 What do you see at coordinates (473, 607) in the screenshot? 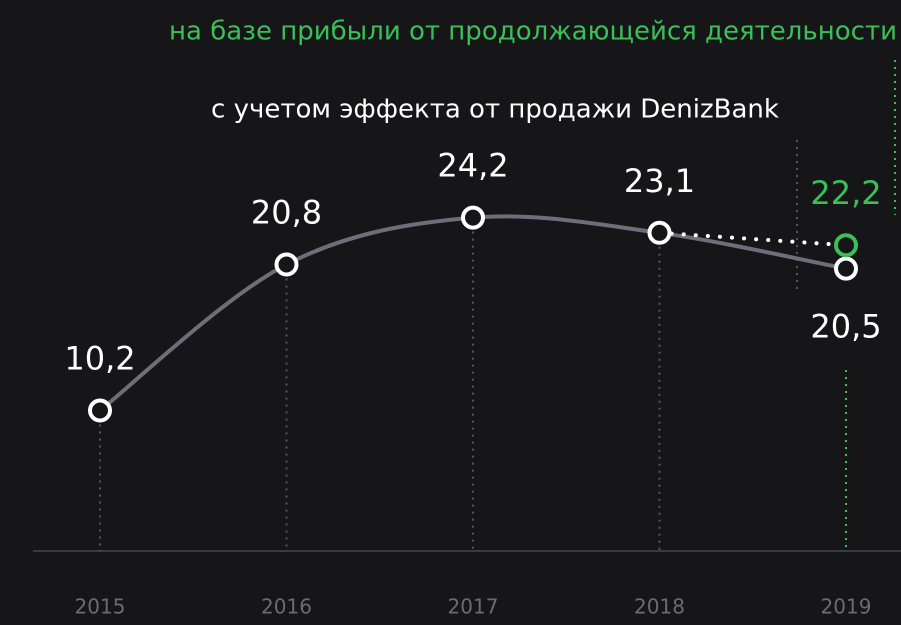
I see `x-tick-label: 2017` at bounding box center [473, 607].